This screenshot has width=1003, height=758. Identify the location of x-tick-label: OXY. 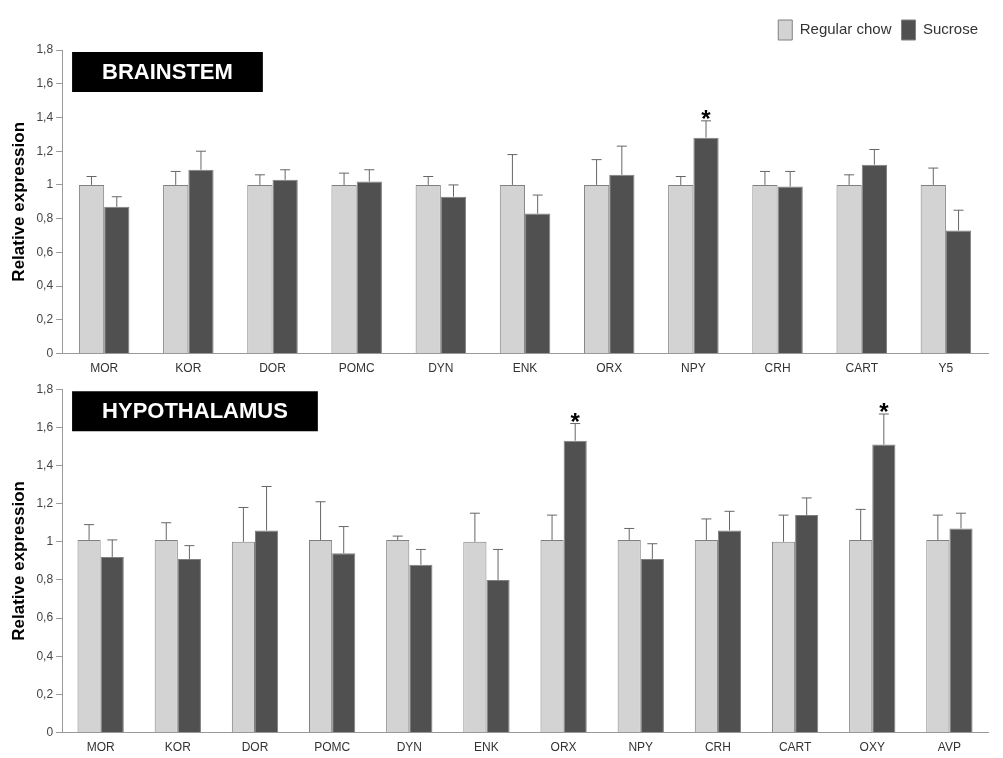
(872, 747).